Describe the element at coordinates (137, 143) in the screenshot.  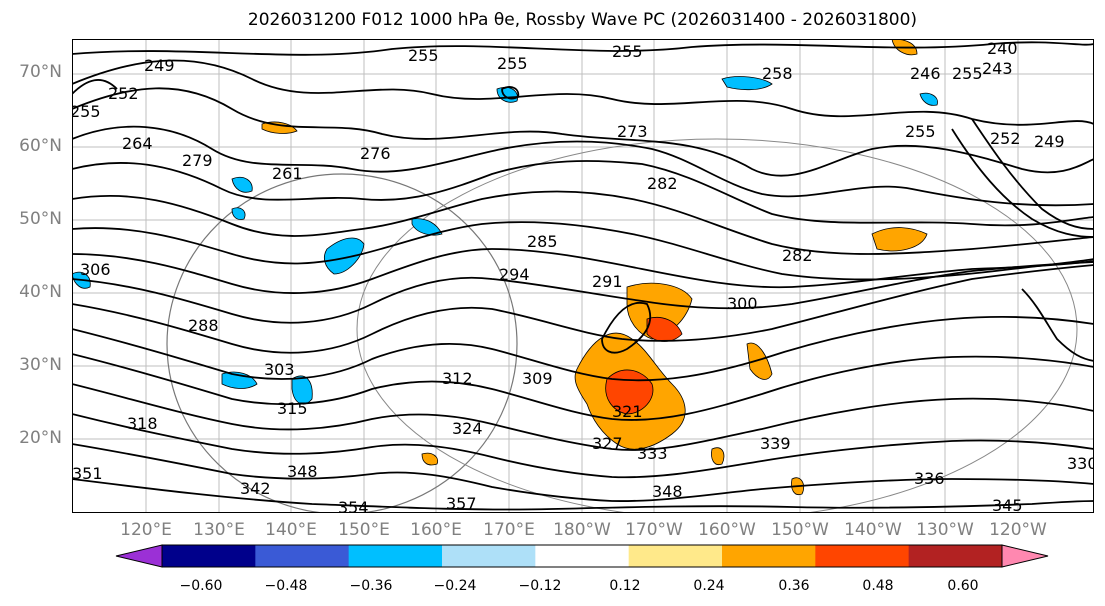
I see `contour-label: 264` at that location.